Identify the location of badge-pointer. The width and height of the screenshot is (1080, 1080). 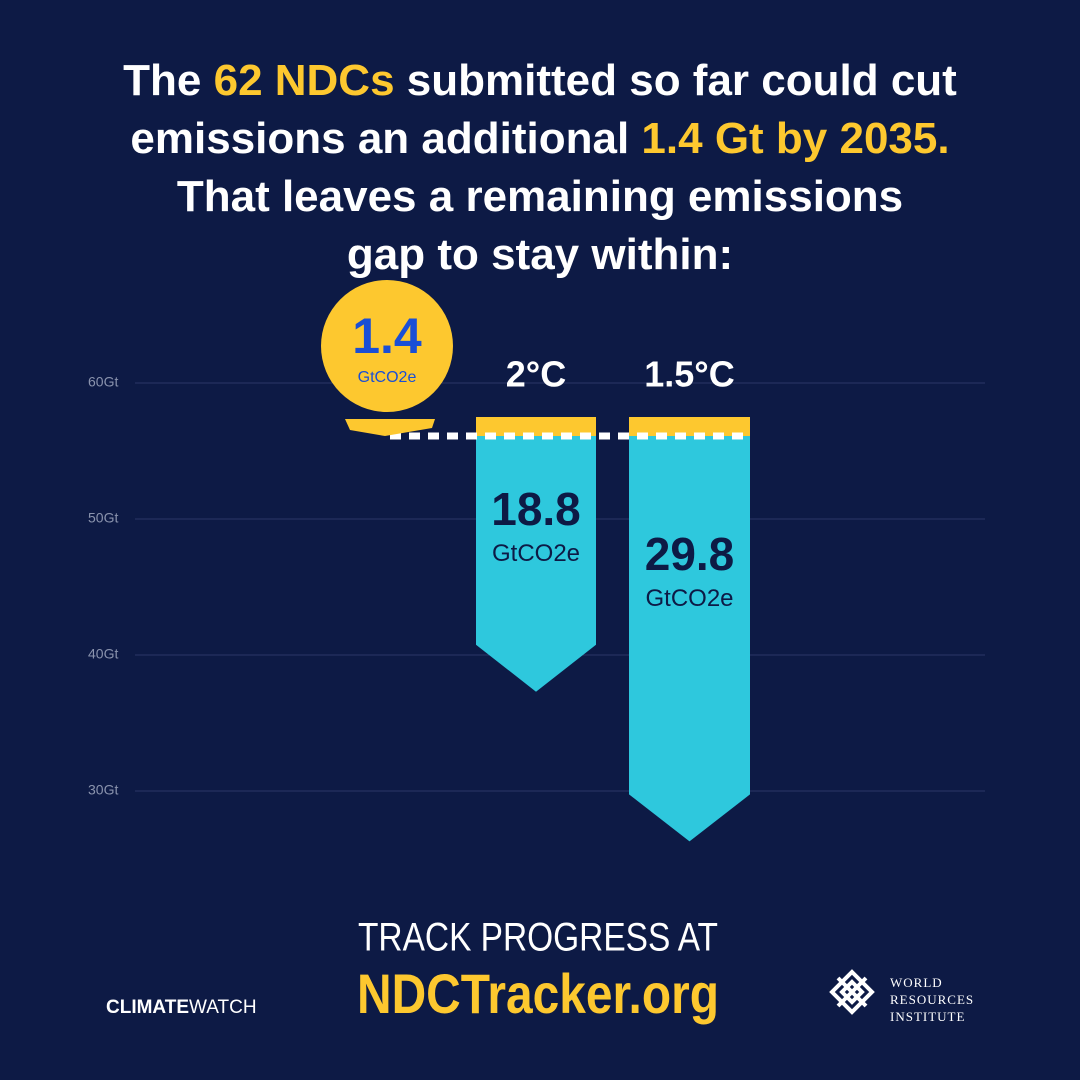
(390, 427).